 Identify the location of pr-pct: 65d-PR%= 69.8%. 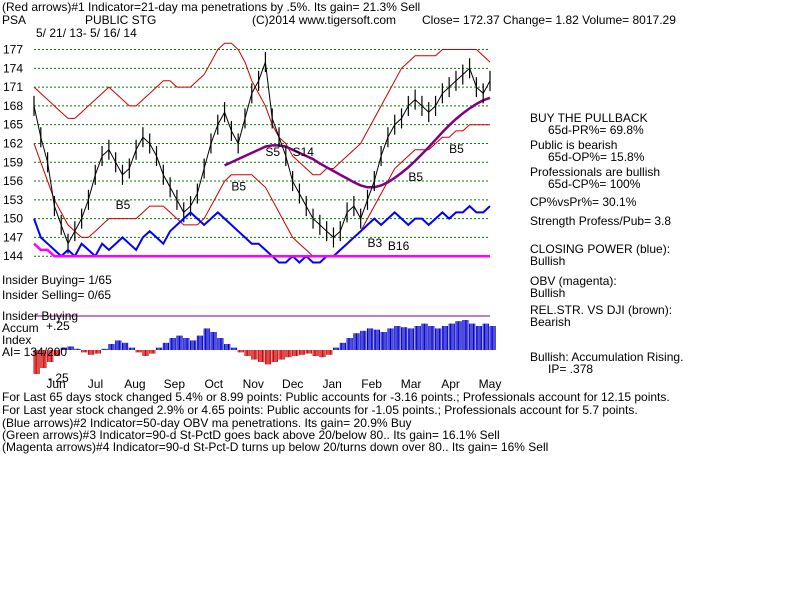
(596, 130).